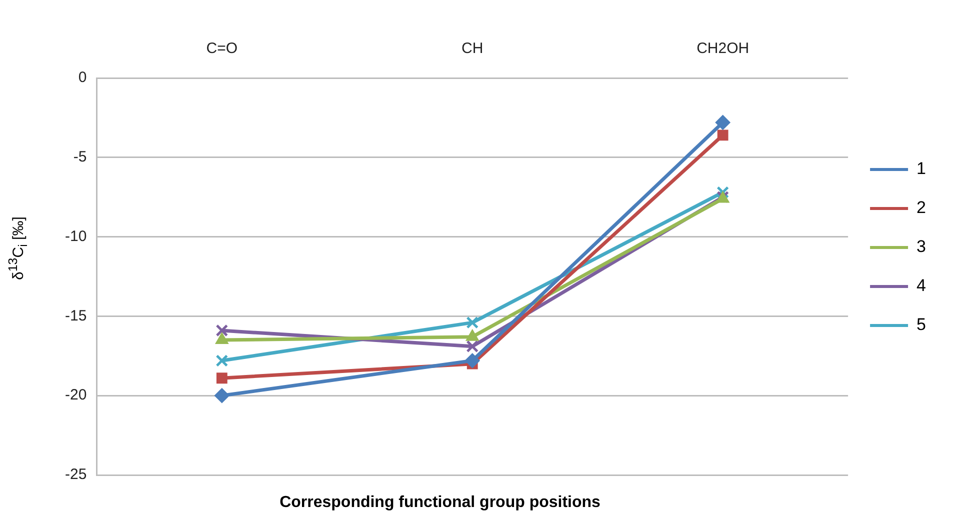 Image resolution: width=976 pixels, height=530 pixels. Describe the element at coordinates (82, 77) in the screenshot. I see `y-tick-label: 0` at that location.